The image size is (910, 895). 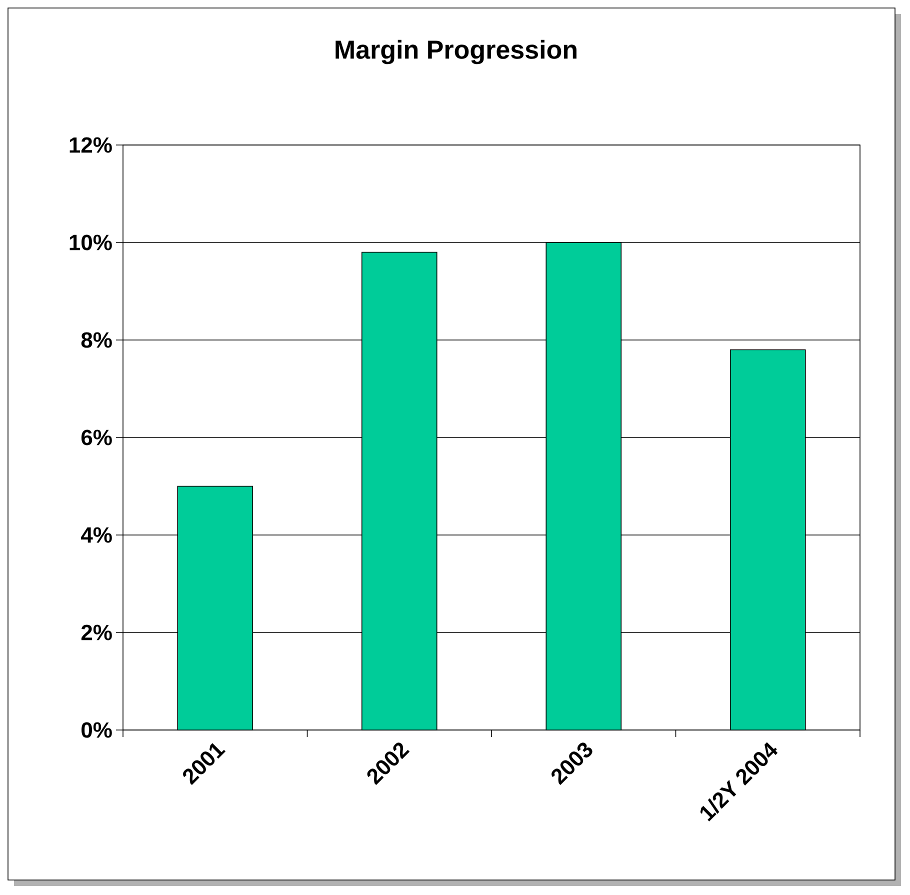 I want to click on y-tick-label: 6%, so click(x=96, y=438).